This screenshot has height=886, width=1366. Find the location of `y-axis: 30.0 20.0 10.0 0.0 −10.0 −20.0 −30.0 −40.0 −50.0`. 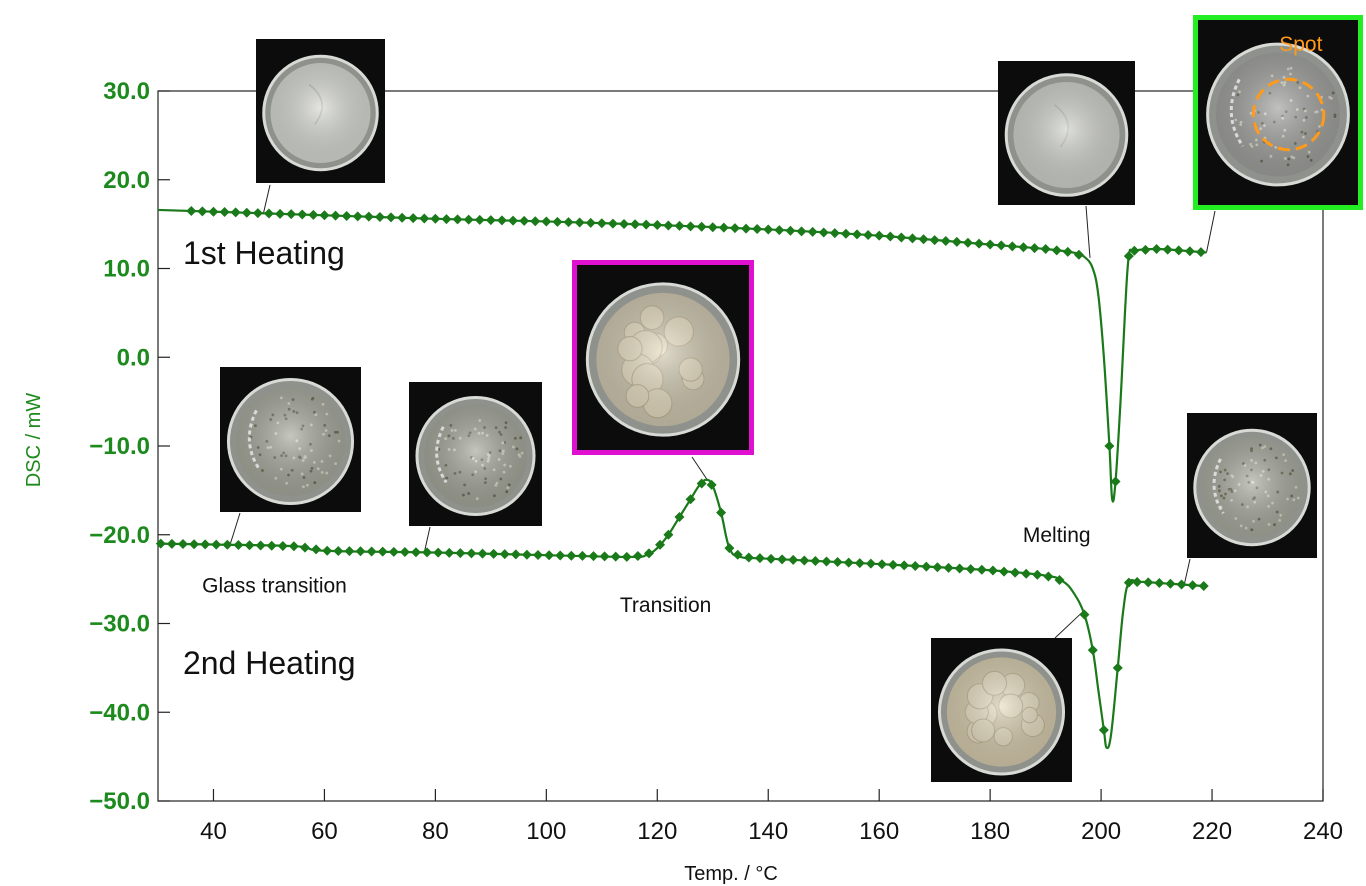

y-axis: 30.0 20.0 10.0 0.0 −10.0 −20.0 −30.0 −40.0 −50.0 is located at coordinates (129, 446).